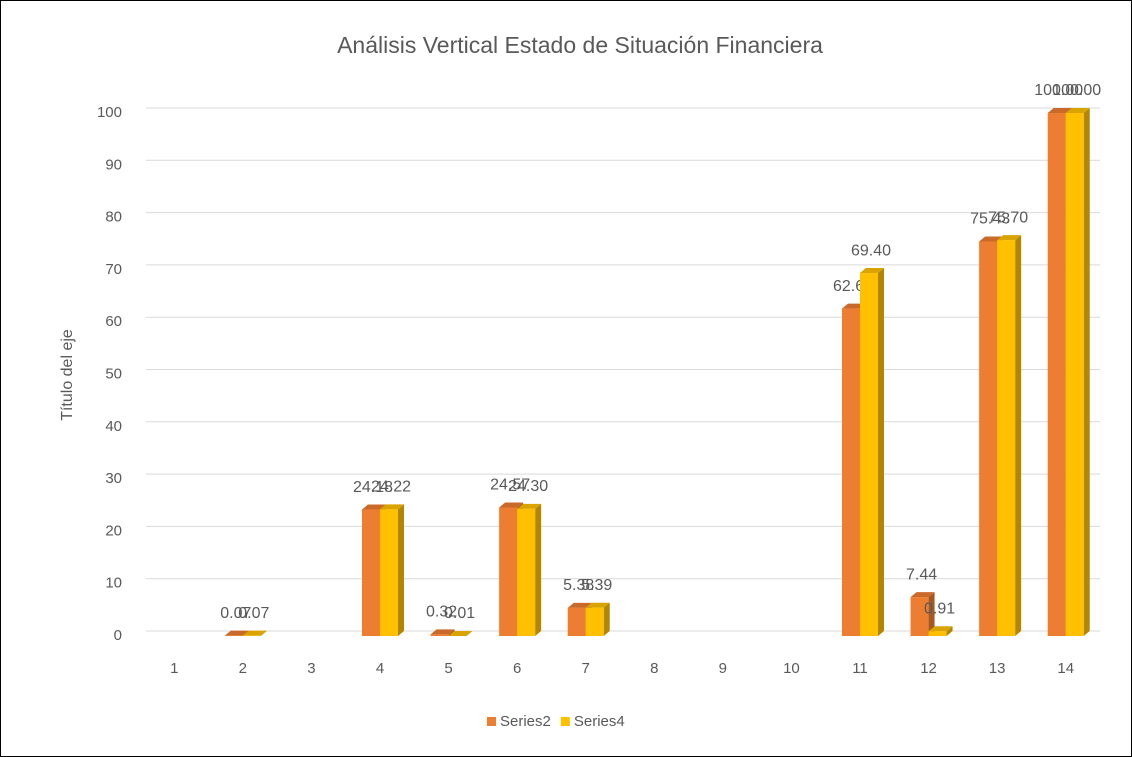 Image resolution: width=1132 pixels, height=757 pixels. What do you see at coordinates (921, 574) in the screenshot?
I see `data-label: 7.44` at bounding box center [921, 574].